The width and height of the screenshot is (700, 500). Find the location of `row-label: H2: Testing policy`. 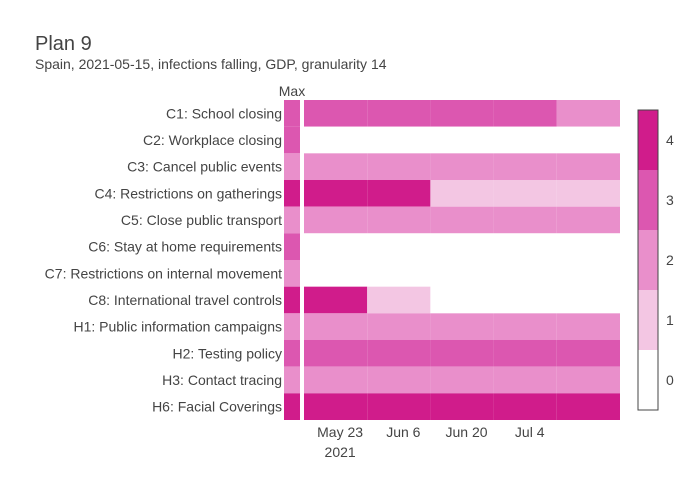

row-label: H2: Testing policy is located at coordinates (227, 353).